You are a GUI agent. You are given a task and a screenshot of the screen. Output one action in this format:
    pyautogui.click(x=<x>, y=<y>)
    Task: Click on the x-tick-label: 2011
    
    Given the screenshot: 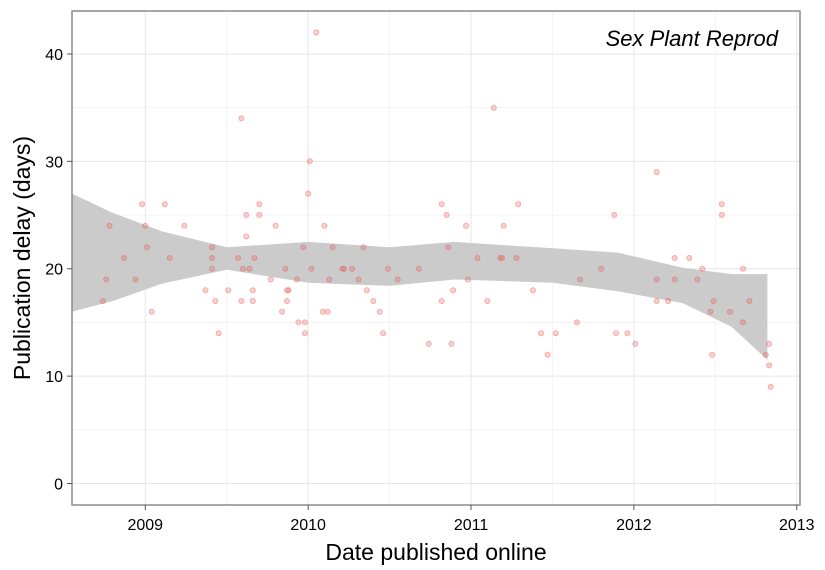 What is the action you would take?
    pyautogui.click(x=471, y=525)
    